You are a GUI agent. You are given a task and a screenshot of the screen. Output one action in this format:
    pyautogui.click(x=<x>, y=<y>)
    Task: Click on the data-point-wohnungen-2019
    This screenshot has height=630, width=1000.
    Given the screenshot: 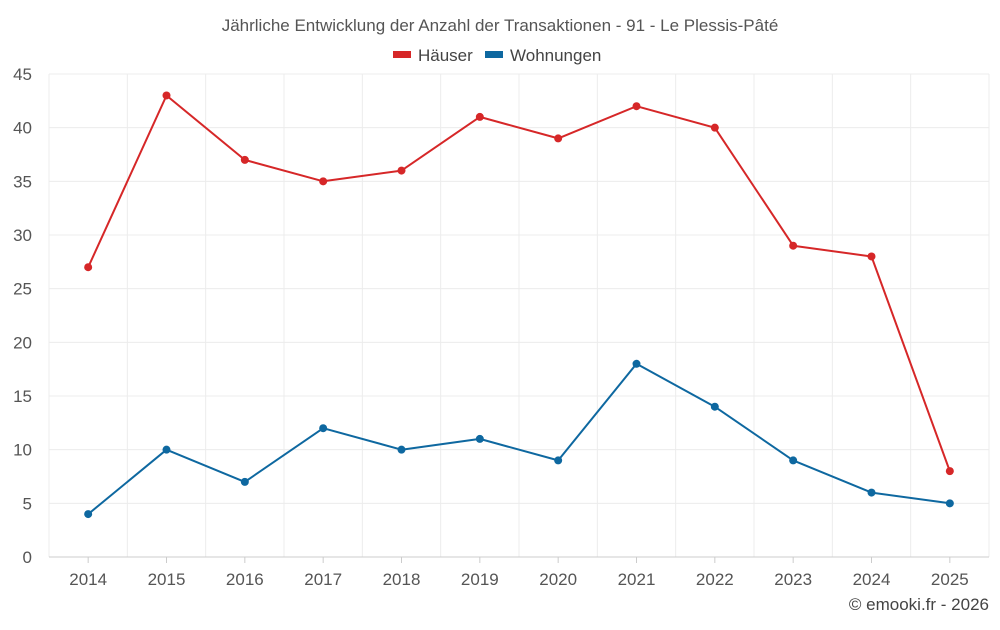 What is the action you would take?
    pyautogui.click(x=479, y=438)
    